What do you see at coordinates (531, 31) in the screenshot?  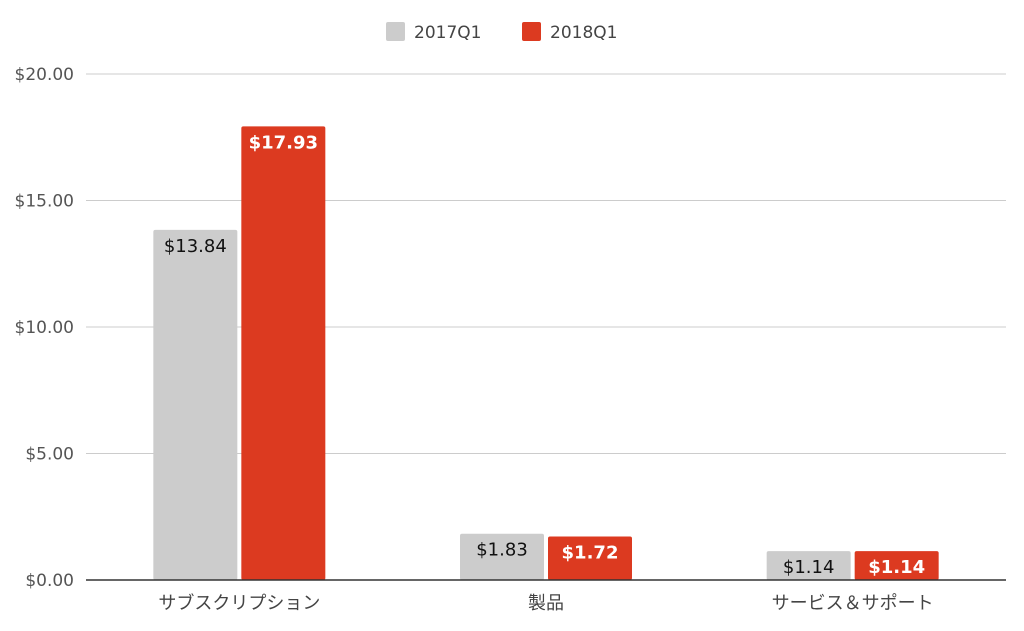 I see `legend-swatch-2018q1` at bounding box center [531, 31].